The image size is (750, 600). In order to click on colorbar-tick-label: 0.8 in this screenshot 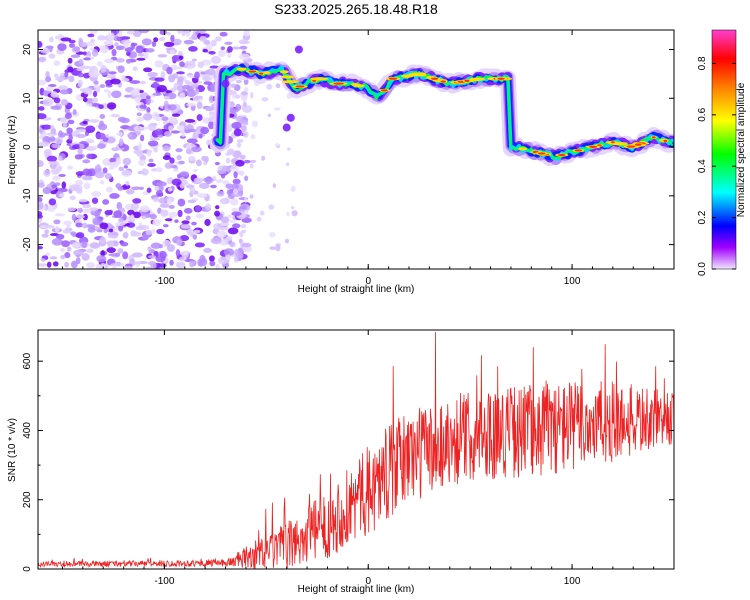, I will do `click(702, 63)`.